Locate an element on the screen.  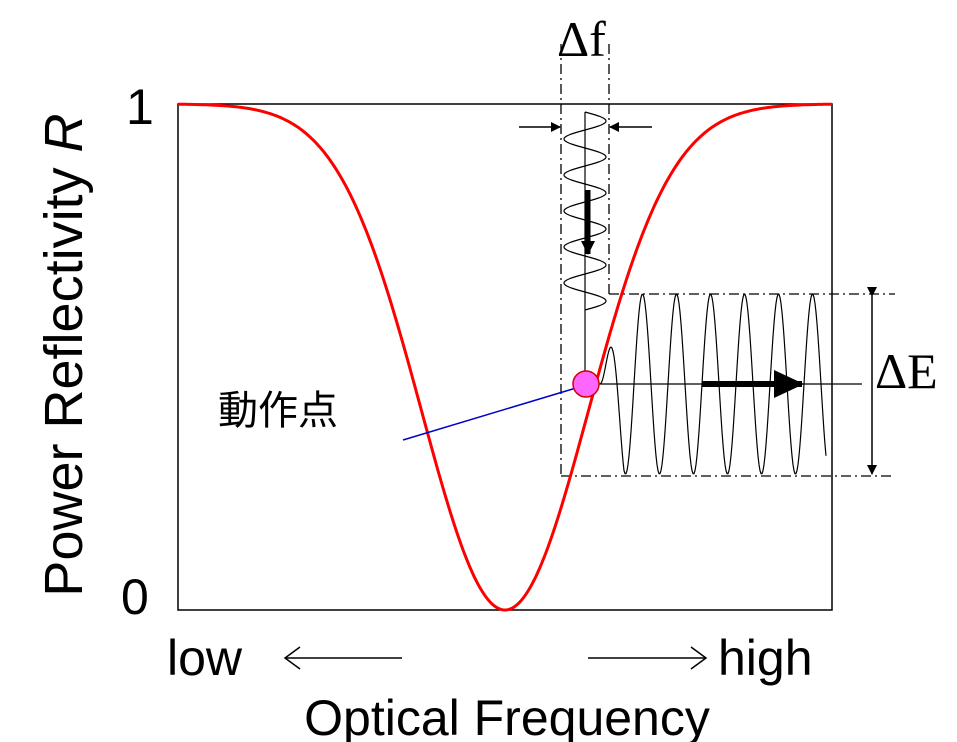
y-axis-title: Power Reflectivity R is located at coordinates (64, 354).